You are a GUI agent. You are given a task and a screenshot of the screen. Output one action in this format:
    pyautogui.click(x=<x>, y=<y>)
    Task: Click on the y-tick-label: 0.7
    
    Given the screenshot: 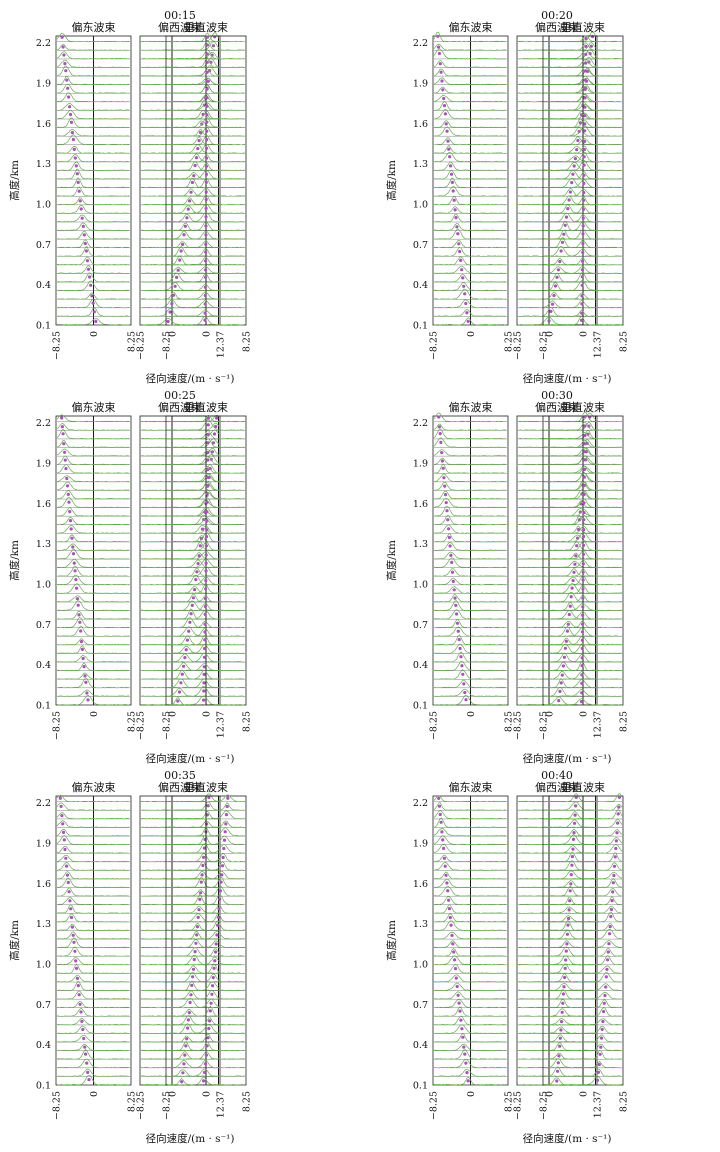 What is the action you would take?
    pyautogui.click(x=43, y=625)
    